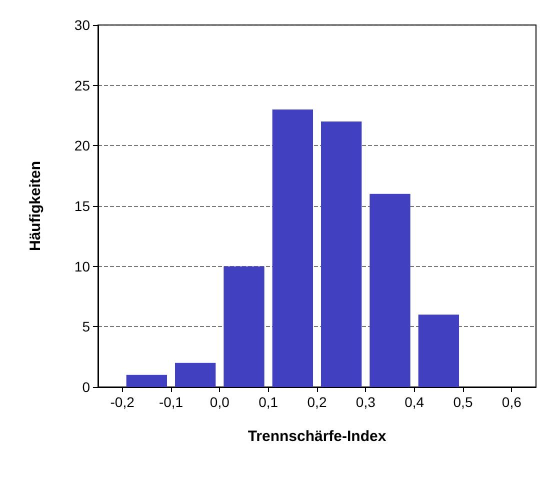 The width and height of the screenshot is (550, 477). Describe the element at coordinates (220, 402) in the screenshot. I see `x-tick-label: 0,0` at that location.